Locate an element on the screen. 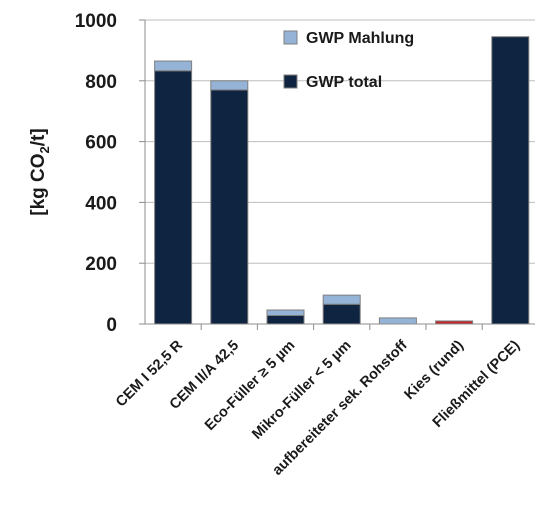 The image size is (535, 532). legend: GWP Mahlung GWP total is located at coordinates (348, 60).